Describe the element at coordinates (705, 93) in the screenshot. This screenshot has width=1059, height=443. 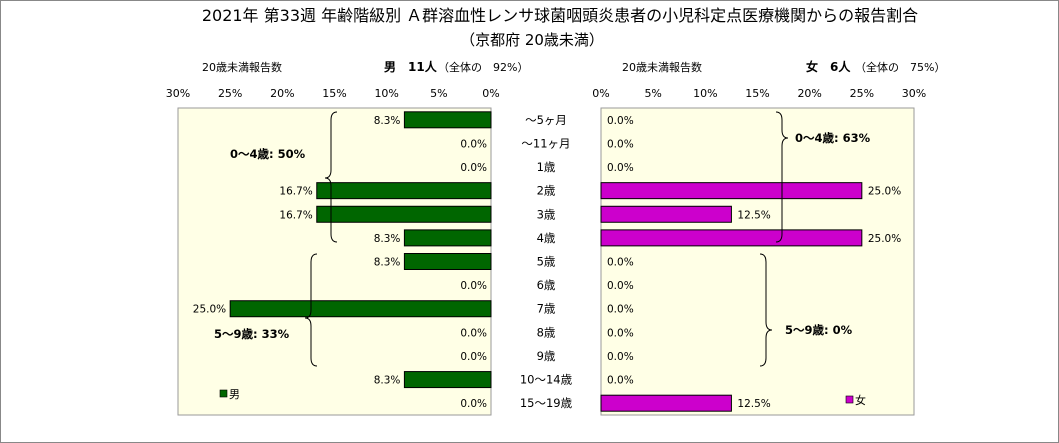
I see `female-x-tick-label: 10%` at that location.